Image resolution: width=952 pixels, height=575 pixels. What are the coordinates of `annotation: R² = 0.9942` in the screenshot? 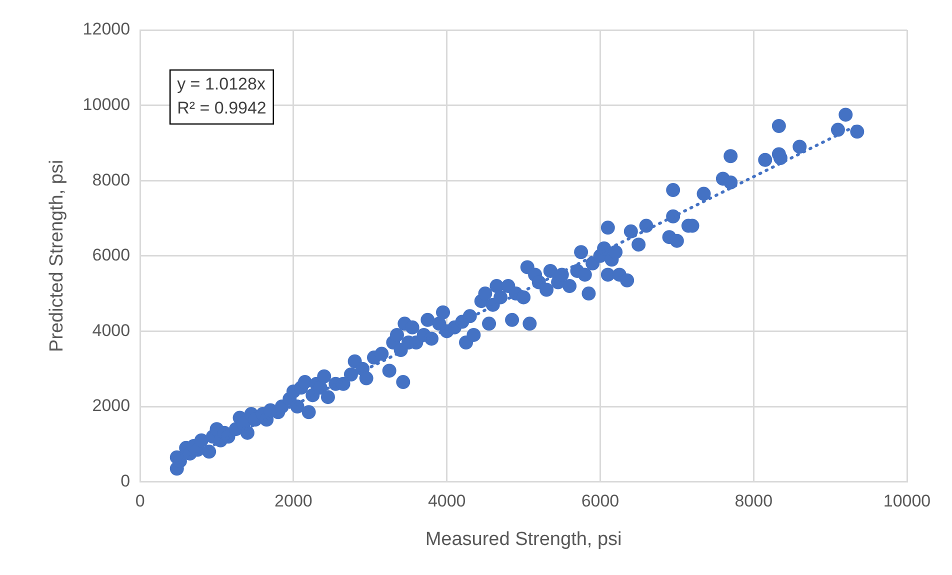 It's located at (221, 108).